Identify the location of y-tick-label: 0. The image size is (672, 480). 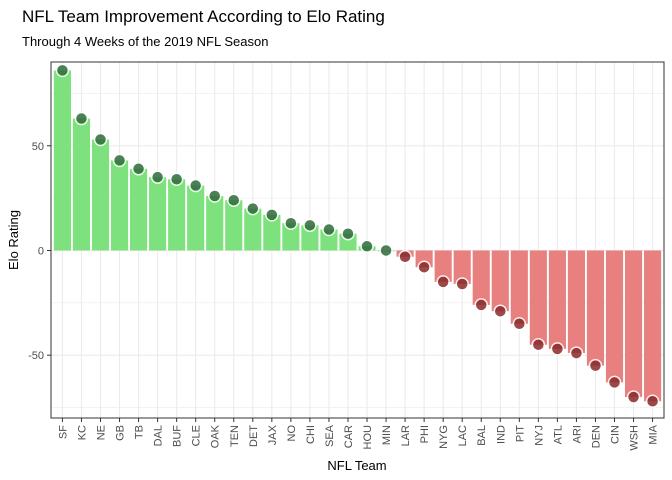
(41, 251).